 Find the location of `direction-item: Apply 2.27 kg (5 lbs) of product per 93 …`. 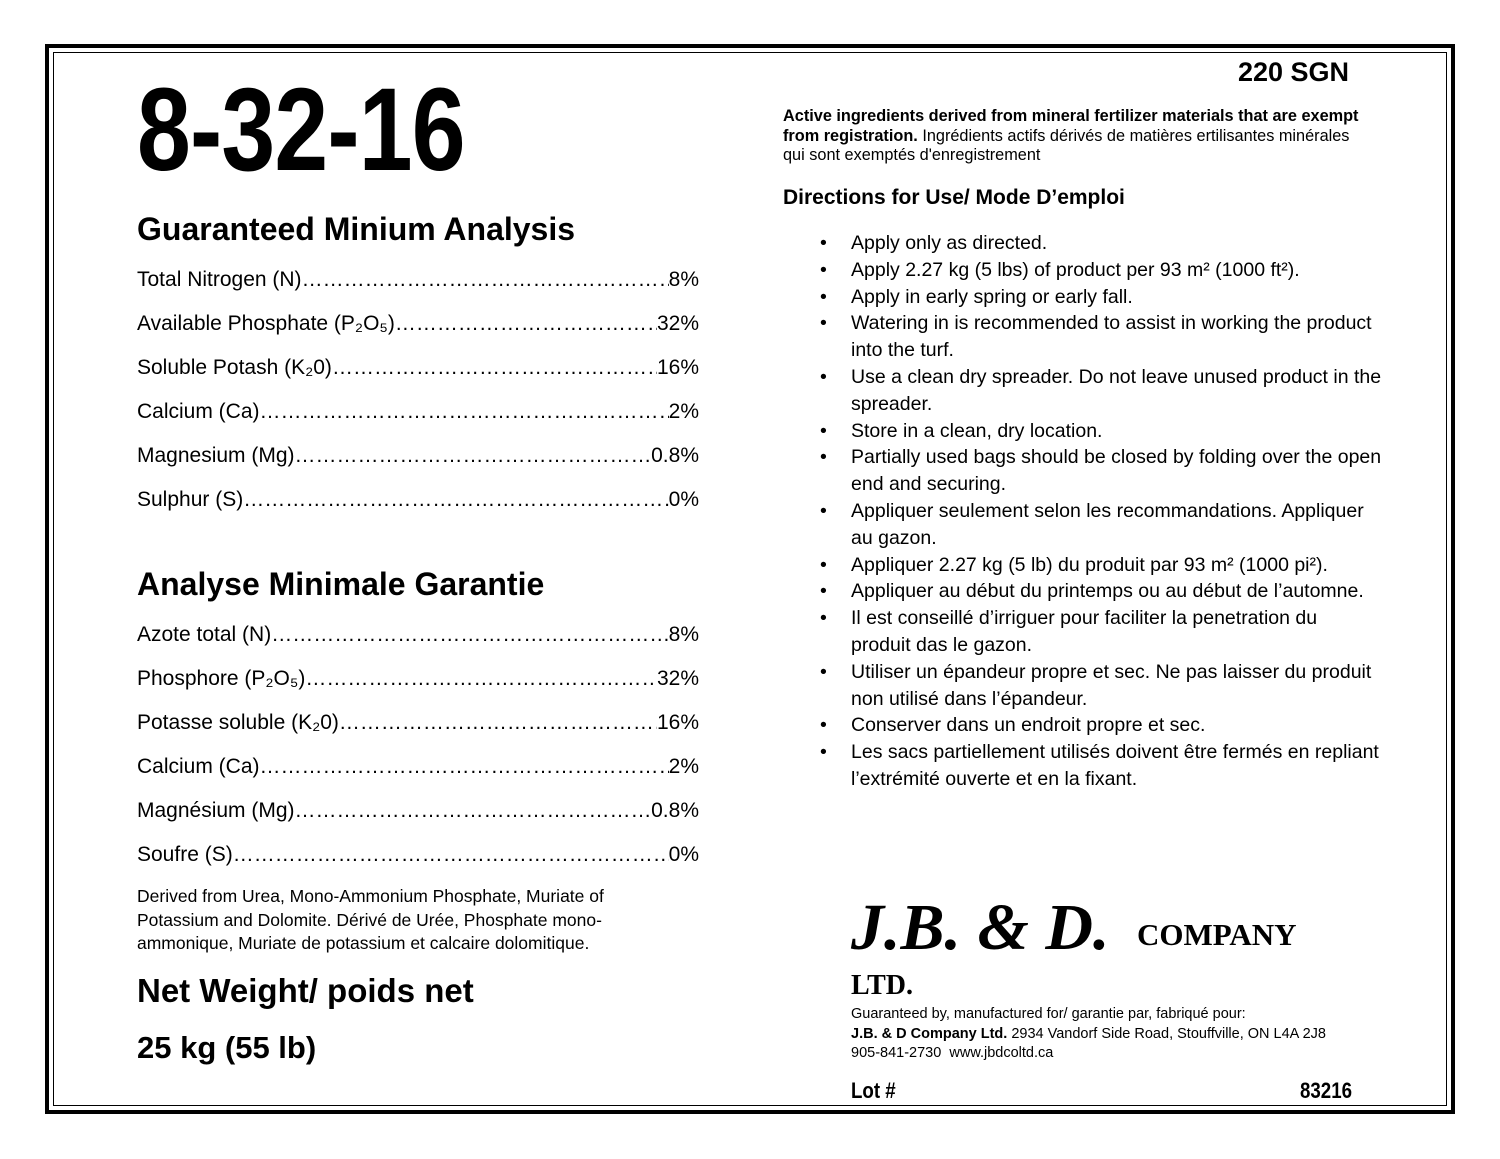

direction-item: Apply 2.27 kg (5 lbs) of product per 93 … is located at coordinates (1101, 270).